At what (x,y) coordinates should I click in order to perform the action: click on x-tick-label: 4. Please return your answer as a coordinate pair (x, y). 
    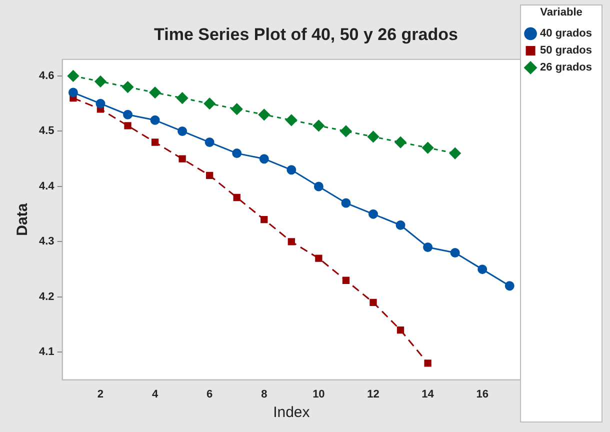
    Looking at the image, I should click on (155, 394).